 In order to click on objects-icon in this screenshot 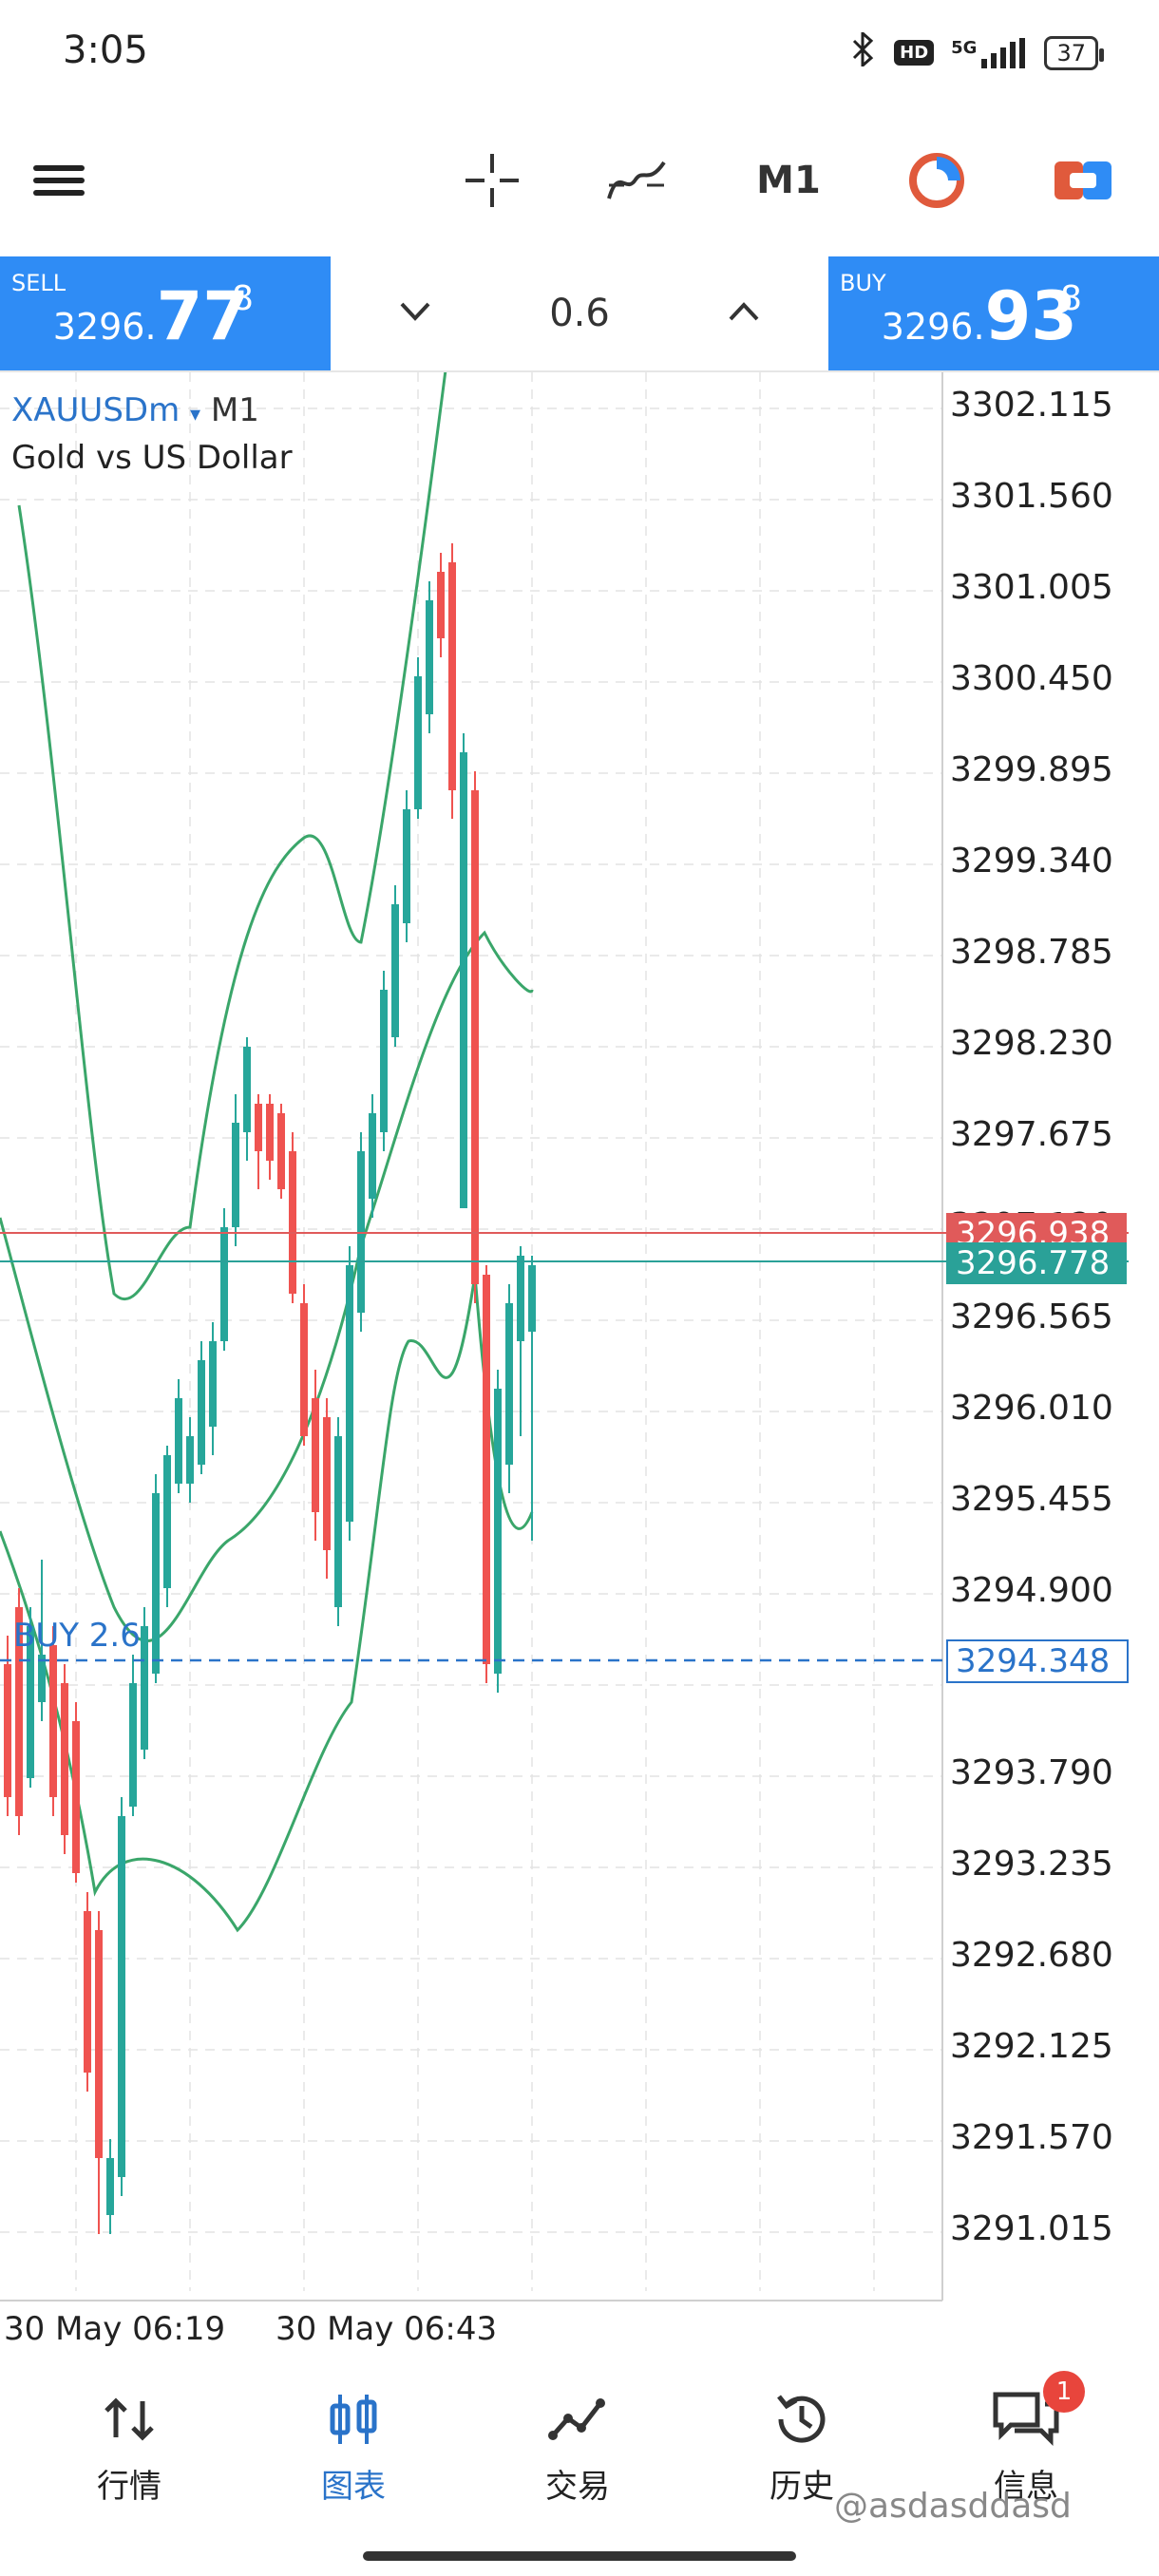, I will do `click(937, 180)`.